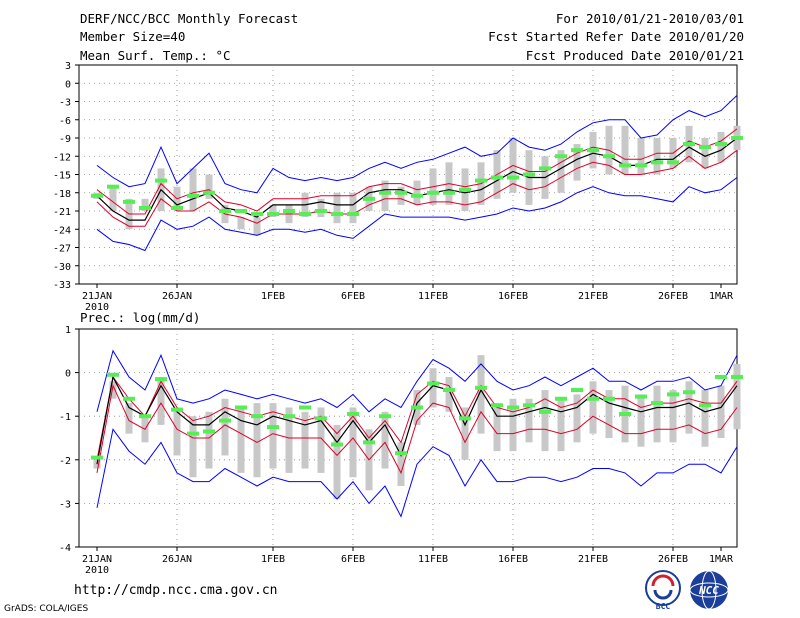 The image size is (800, 618). I want to click on temp-xtick-label: 21FEB, so click(593, 296).